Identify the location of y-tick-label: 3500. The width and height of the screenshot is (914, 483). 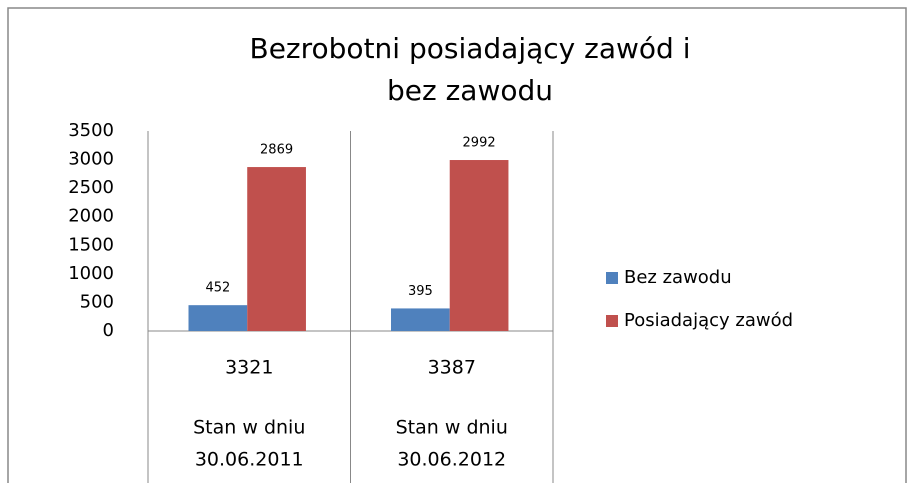
(91, 130).